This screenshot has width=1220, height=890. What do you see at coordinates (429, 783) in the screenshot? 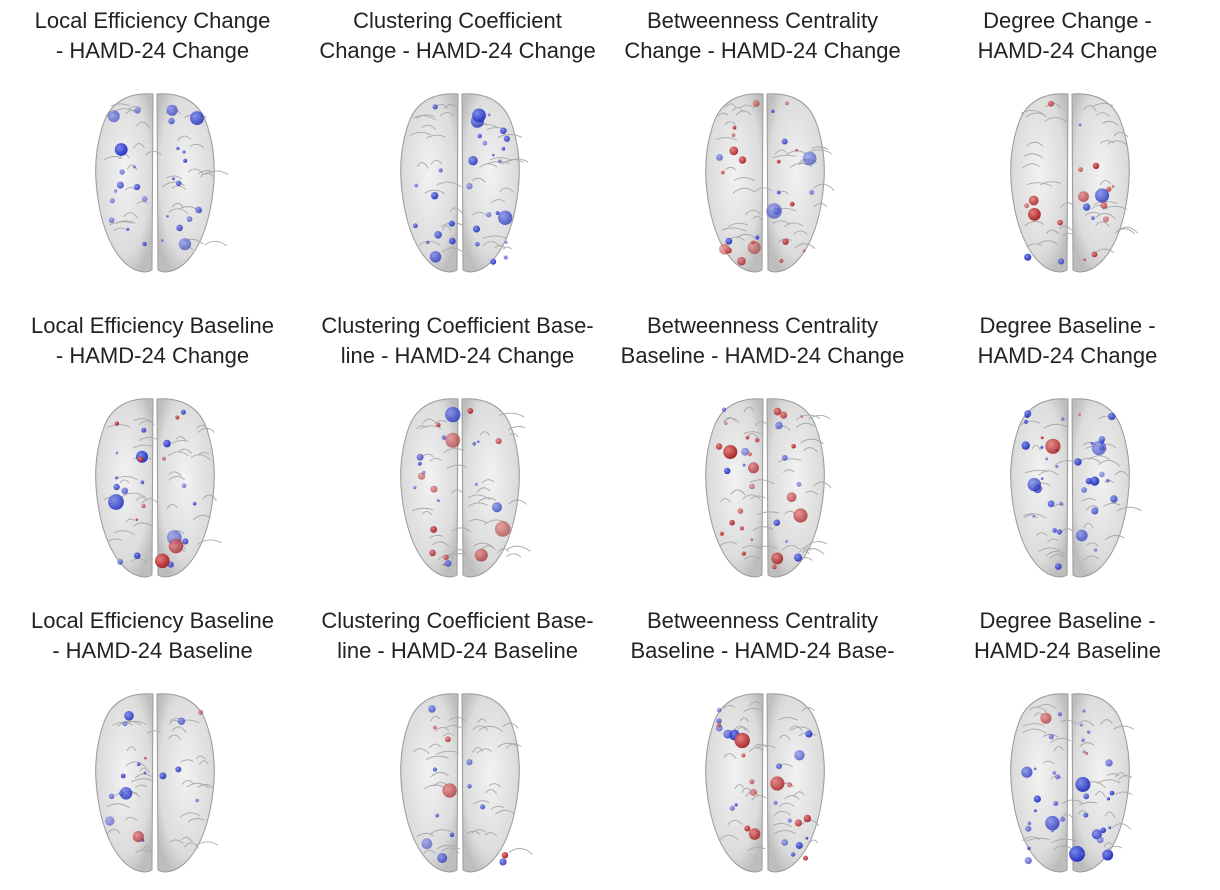
I see `left-hemisphere` at bounding box center [429, 783].